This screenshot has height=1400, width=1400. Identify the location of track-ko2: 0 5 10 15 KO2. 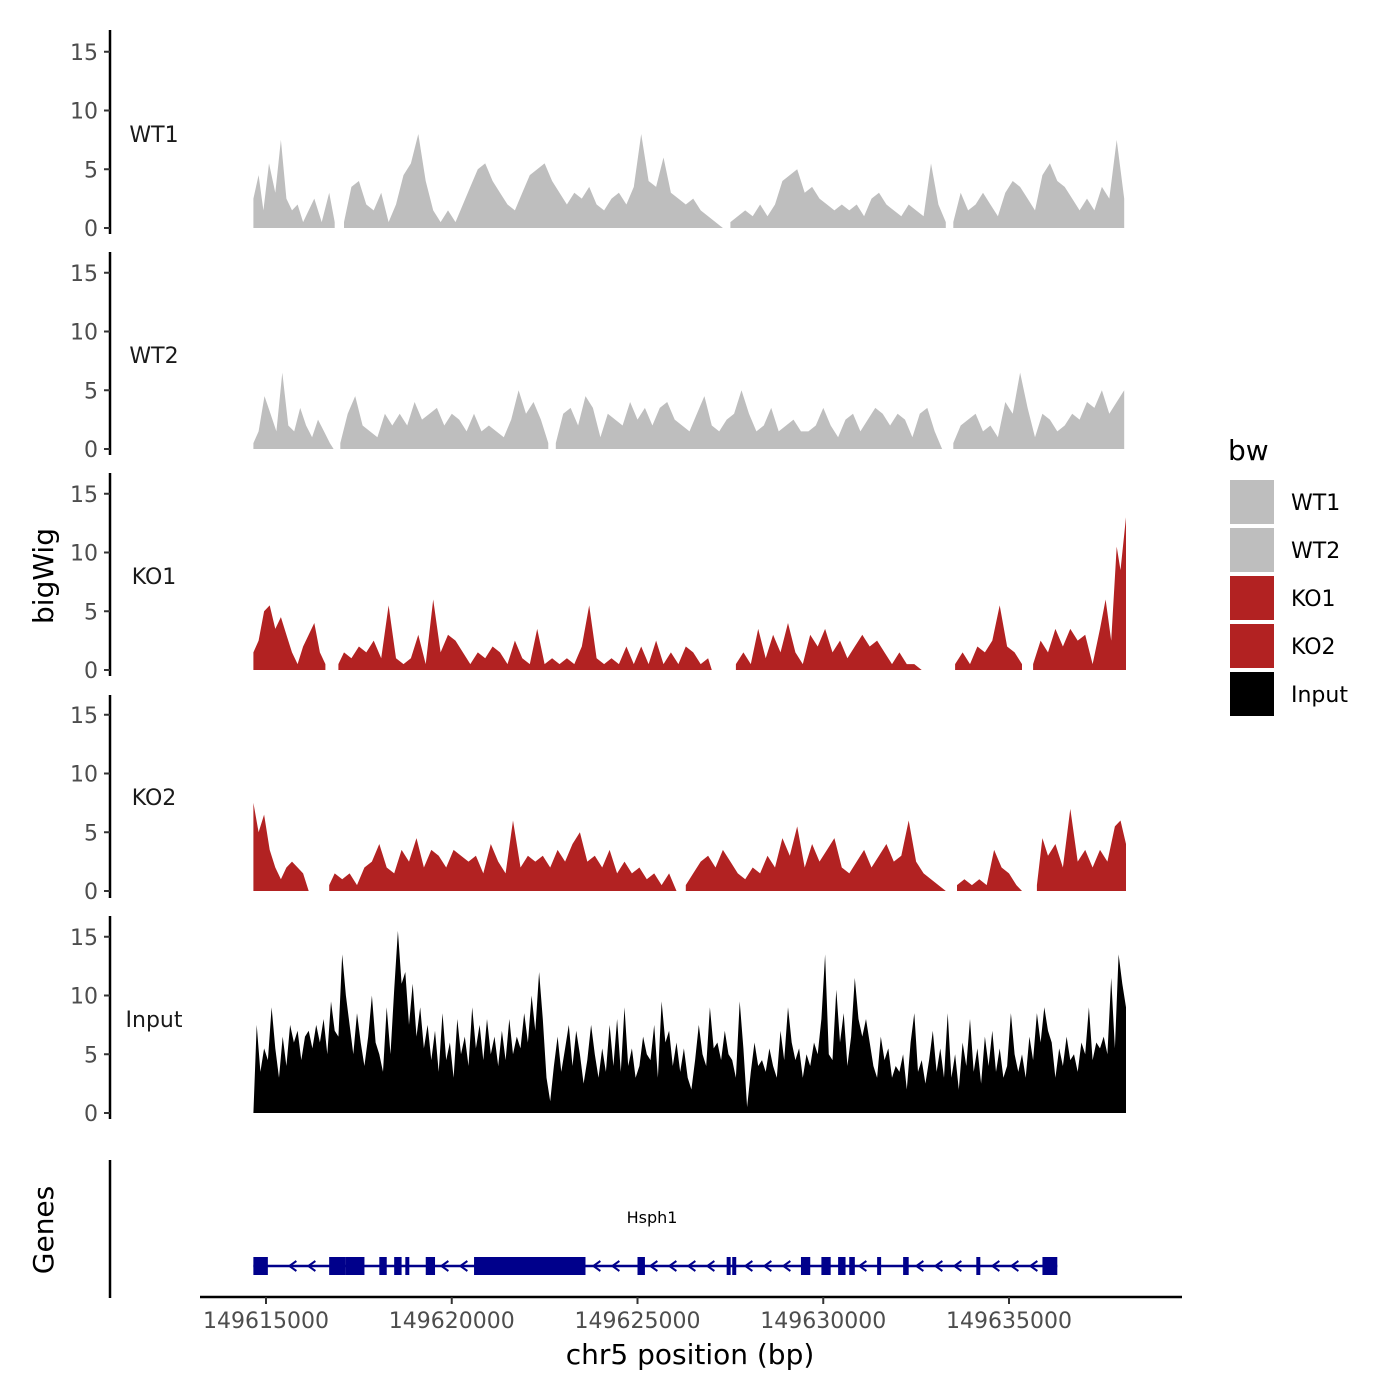
(598, 800).